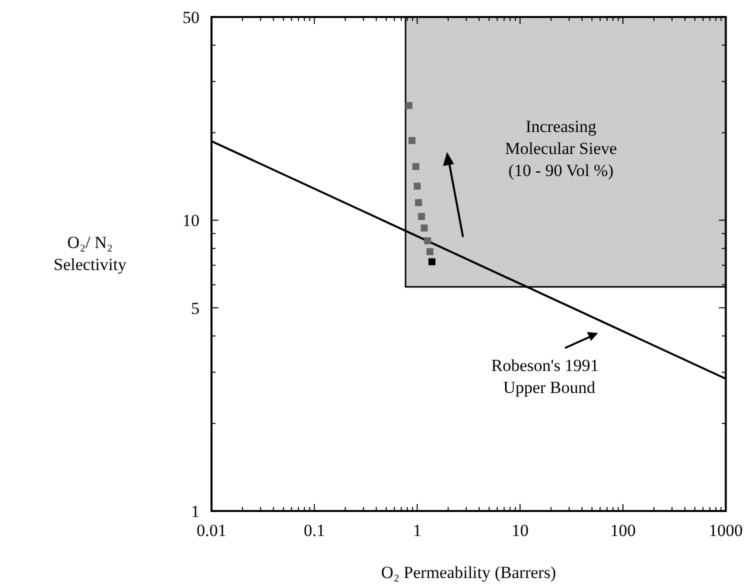 The image size is (756, 584). What do you see at coordinates (195, 308) in the screenshot?
I see `y-tick-label: 5` at bounding box center [195, 308].